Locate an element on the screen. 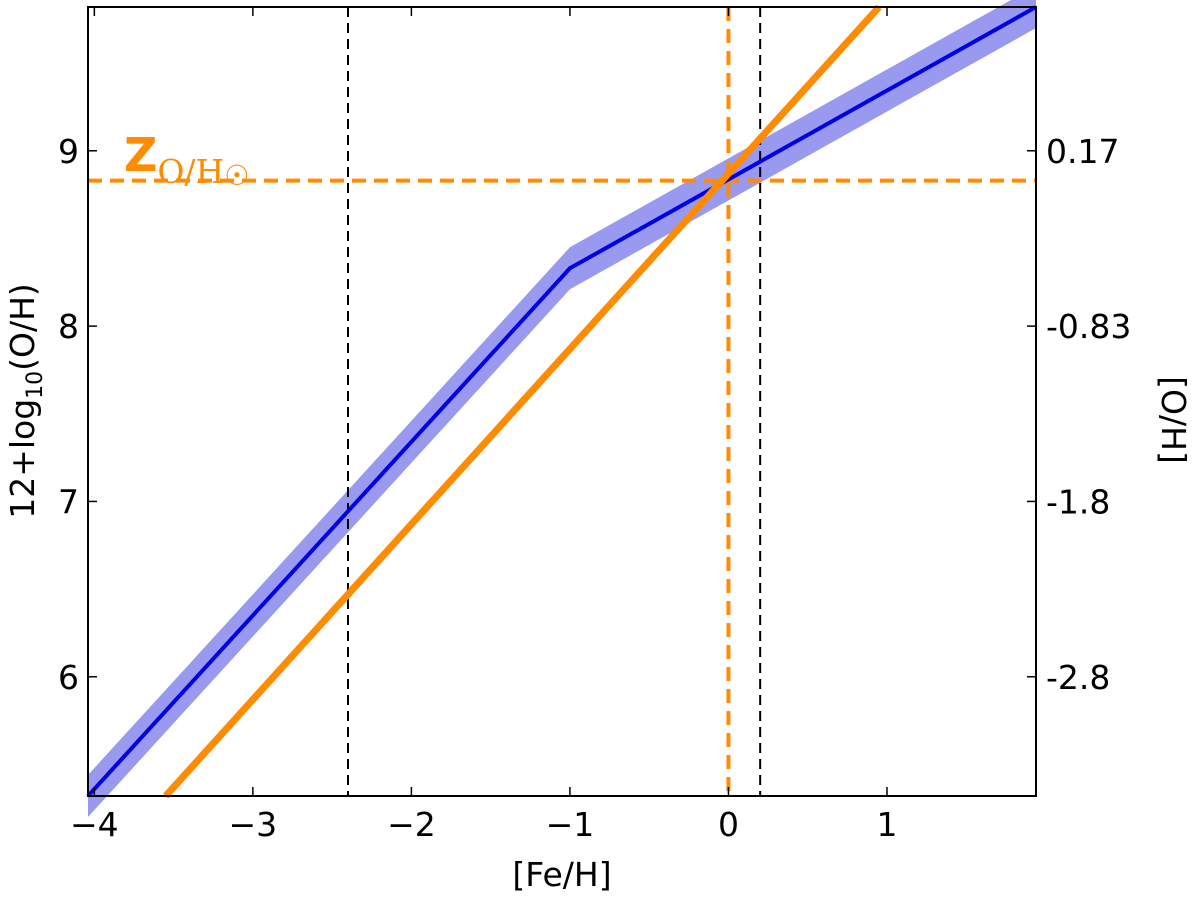  y-tick-label: 9 is located at coordinates (68, 151).